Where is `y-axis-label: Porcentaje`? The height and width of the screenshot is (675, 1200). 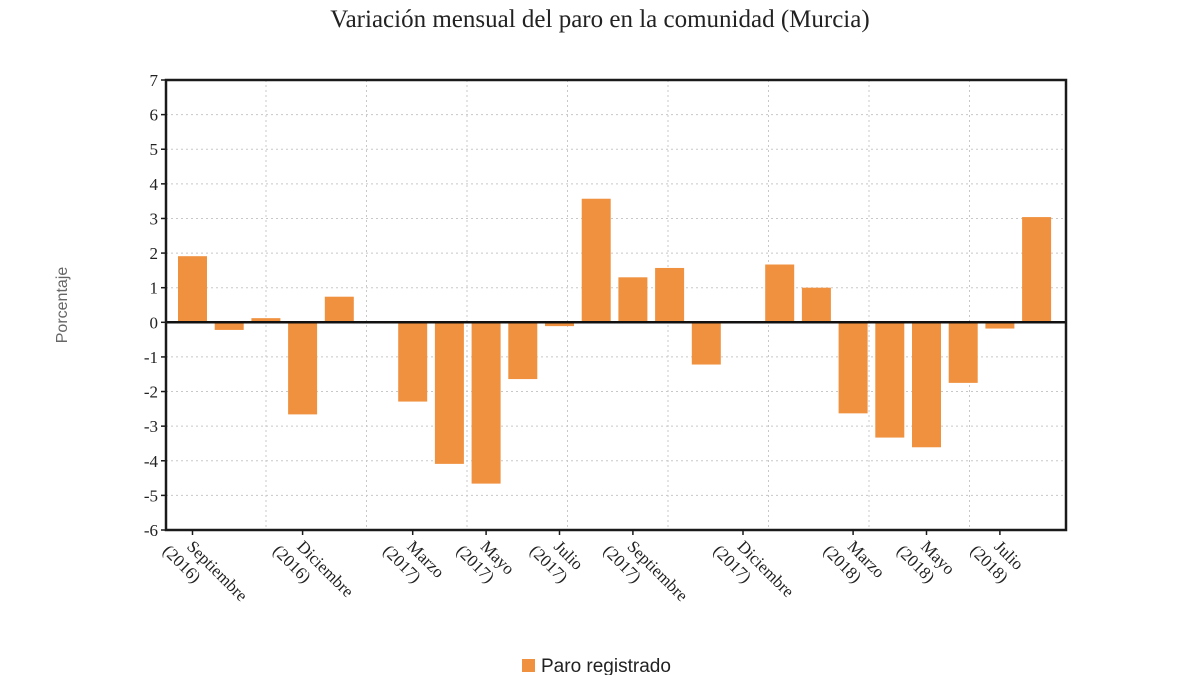 y-axis-label: Porcentaje is located at coordinates (62, 305).